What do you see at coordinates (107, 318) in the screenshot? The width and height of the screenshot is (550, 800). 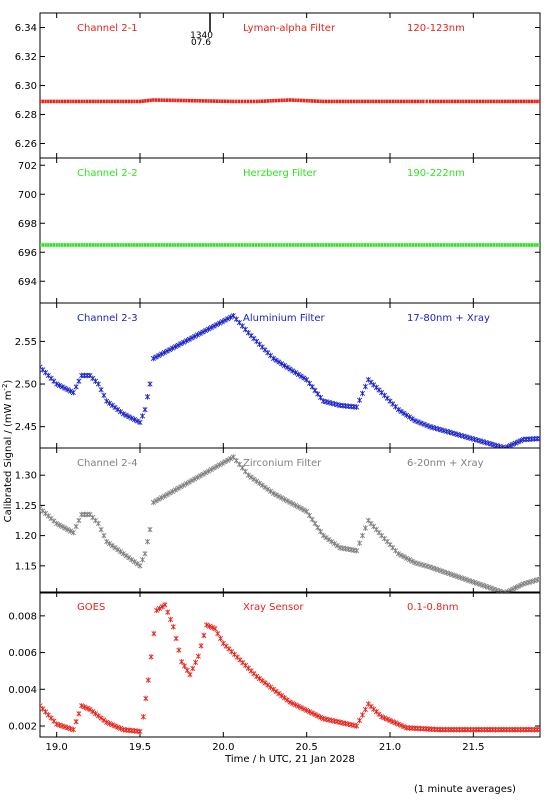 I see `channel-label: Channel 2-3` at bounding box center [107, 318].